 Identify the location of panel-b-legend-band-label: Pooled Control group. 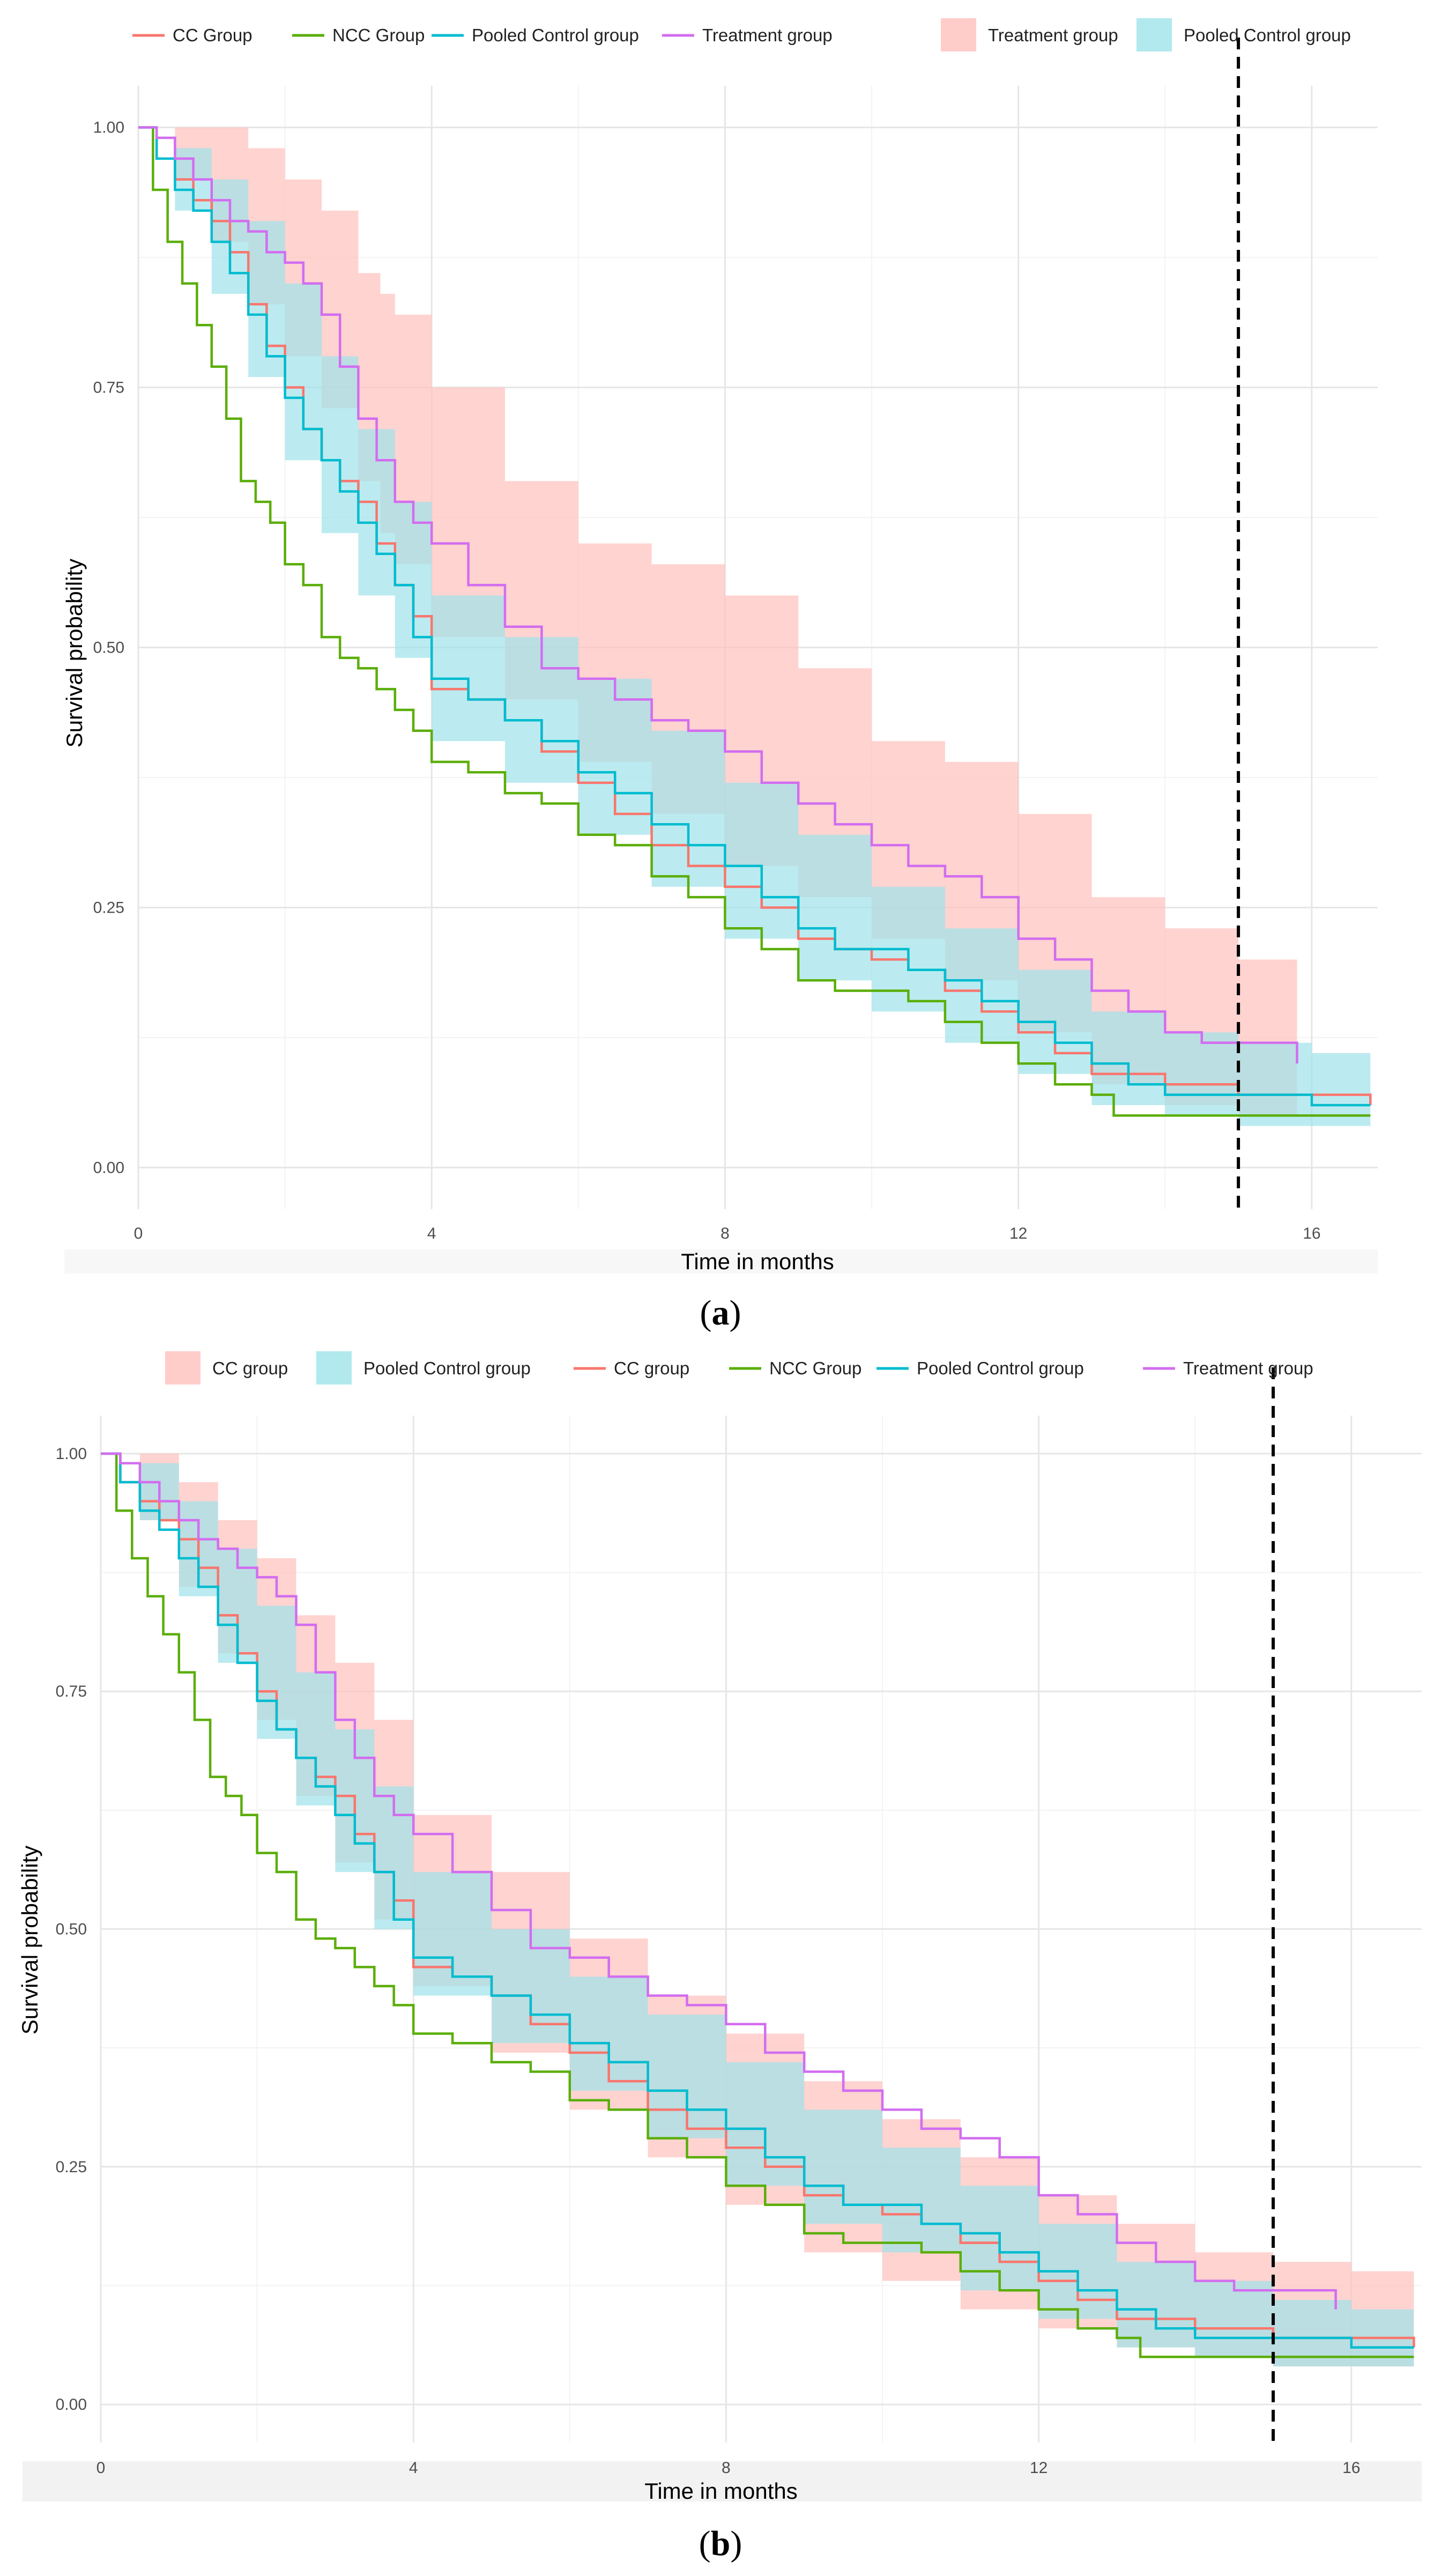
(447, 1368).